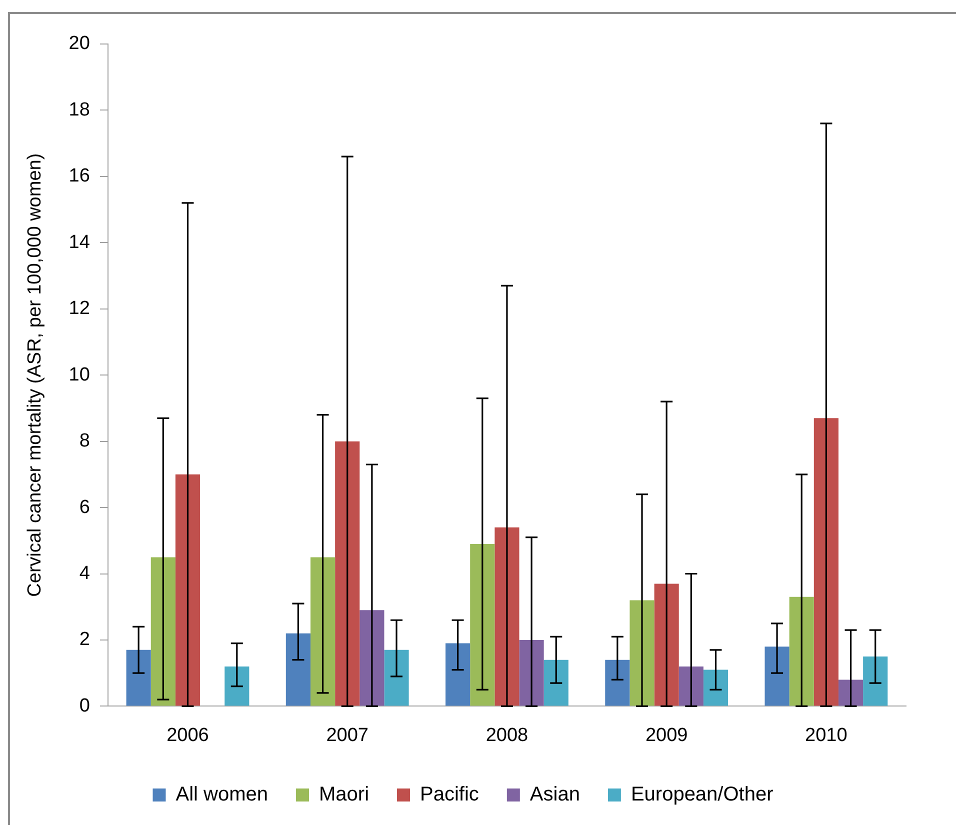 The width and height of the screenshot is (956, 825). What do you see at coordinates (79, 109) in the screenshot?
I see `y-tick-label: 18` at bounding box center [79, 109].